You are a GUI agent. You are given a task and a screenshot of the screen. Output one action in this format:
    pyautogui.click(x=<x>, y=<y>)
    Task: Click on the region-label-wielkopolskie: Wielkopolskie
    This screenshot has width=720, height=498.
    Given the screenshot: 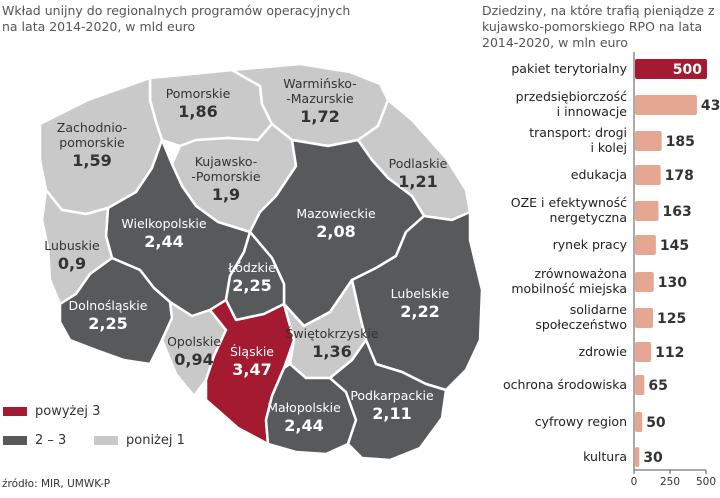 What is the action you would take?
    pyautogui.click(x=163, y=223)
    